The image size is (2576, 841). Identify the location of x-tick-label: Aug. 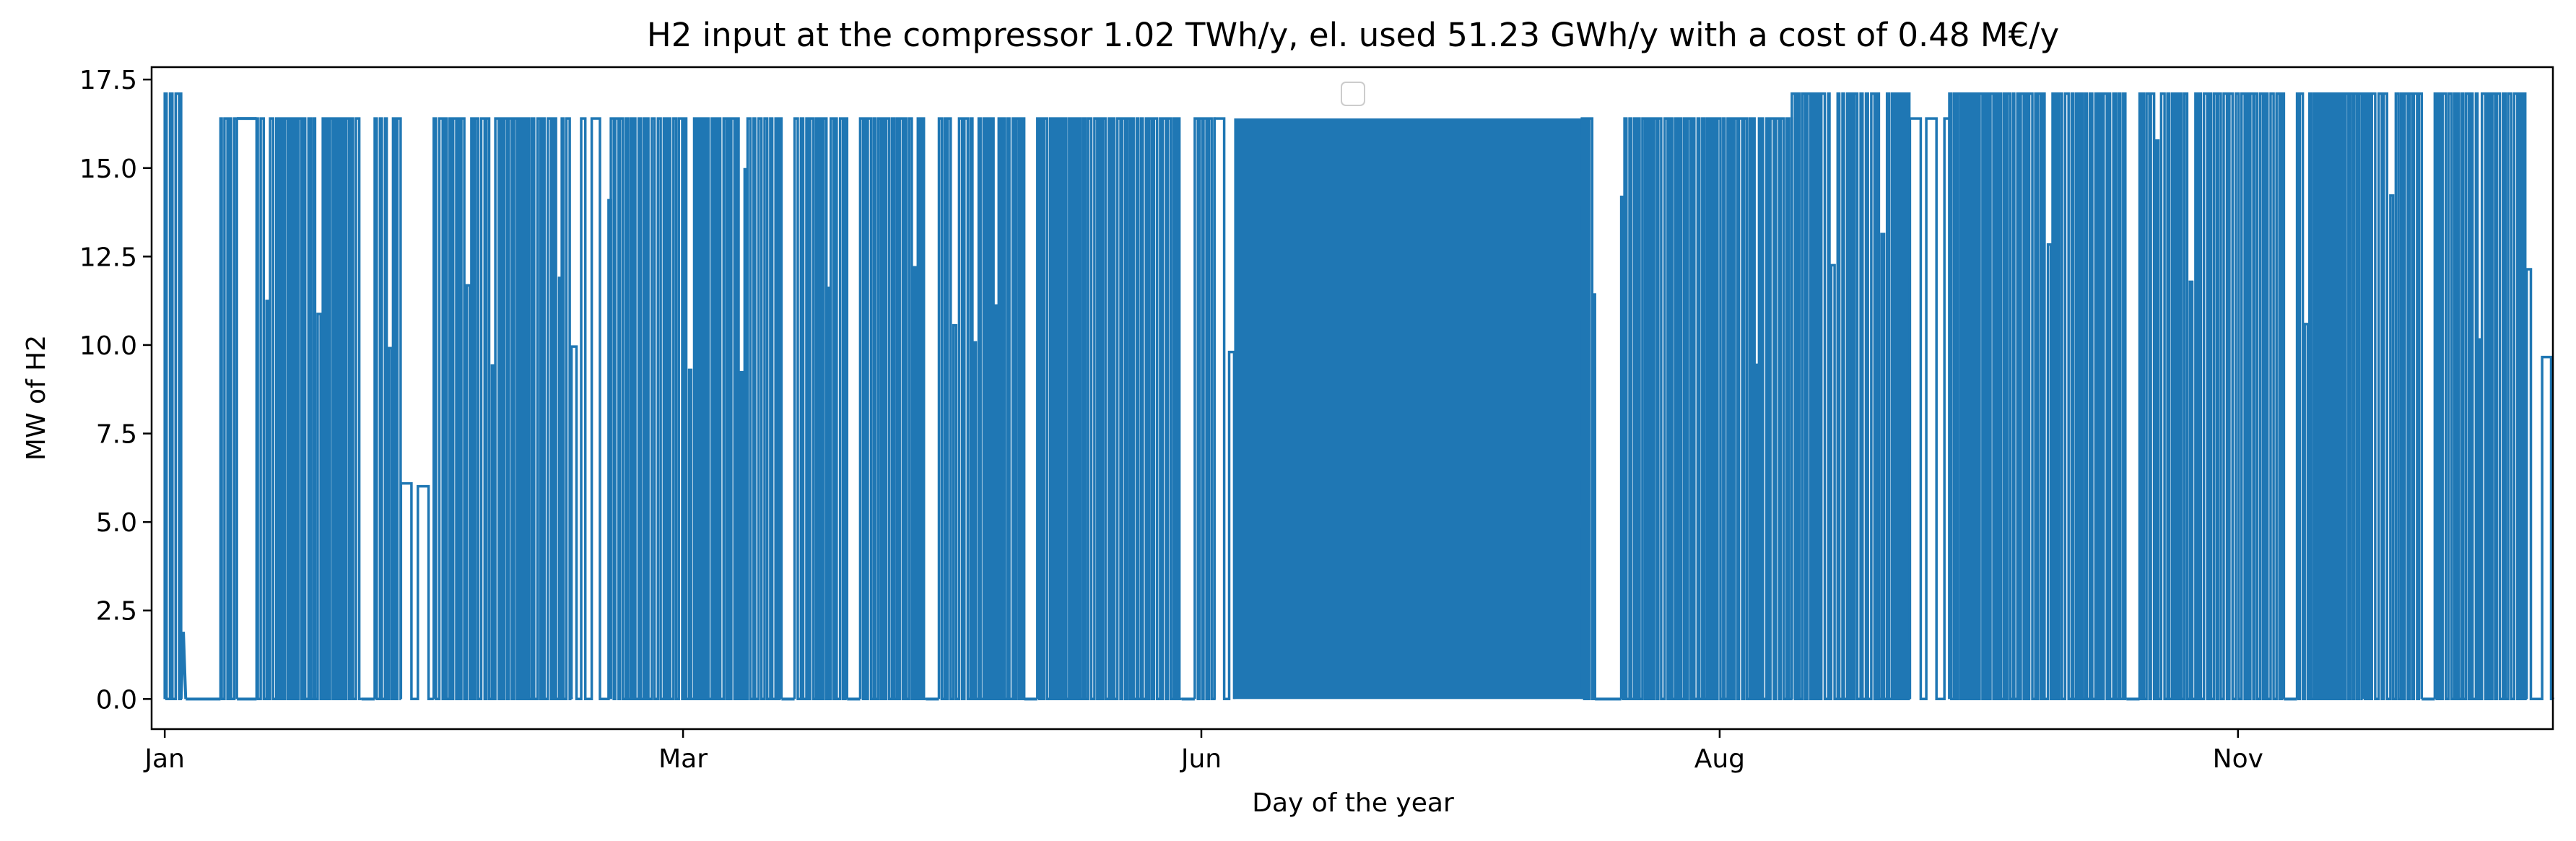
(1719, 759).